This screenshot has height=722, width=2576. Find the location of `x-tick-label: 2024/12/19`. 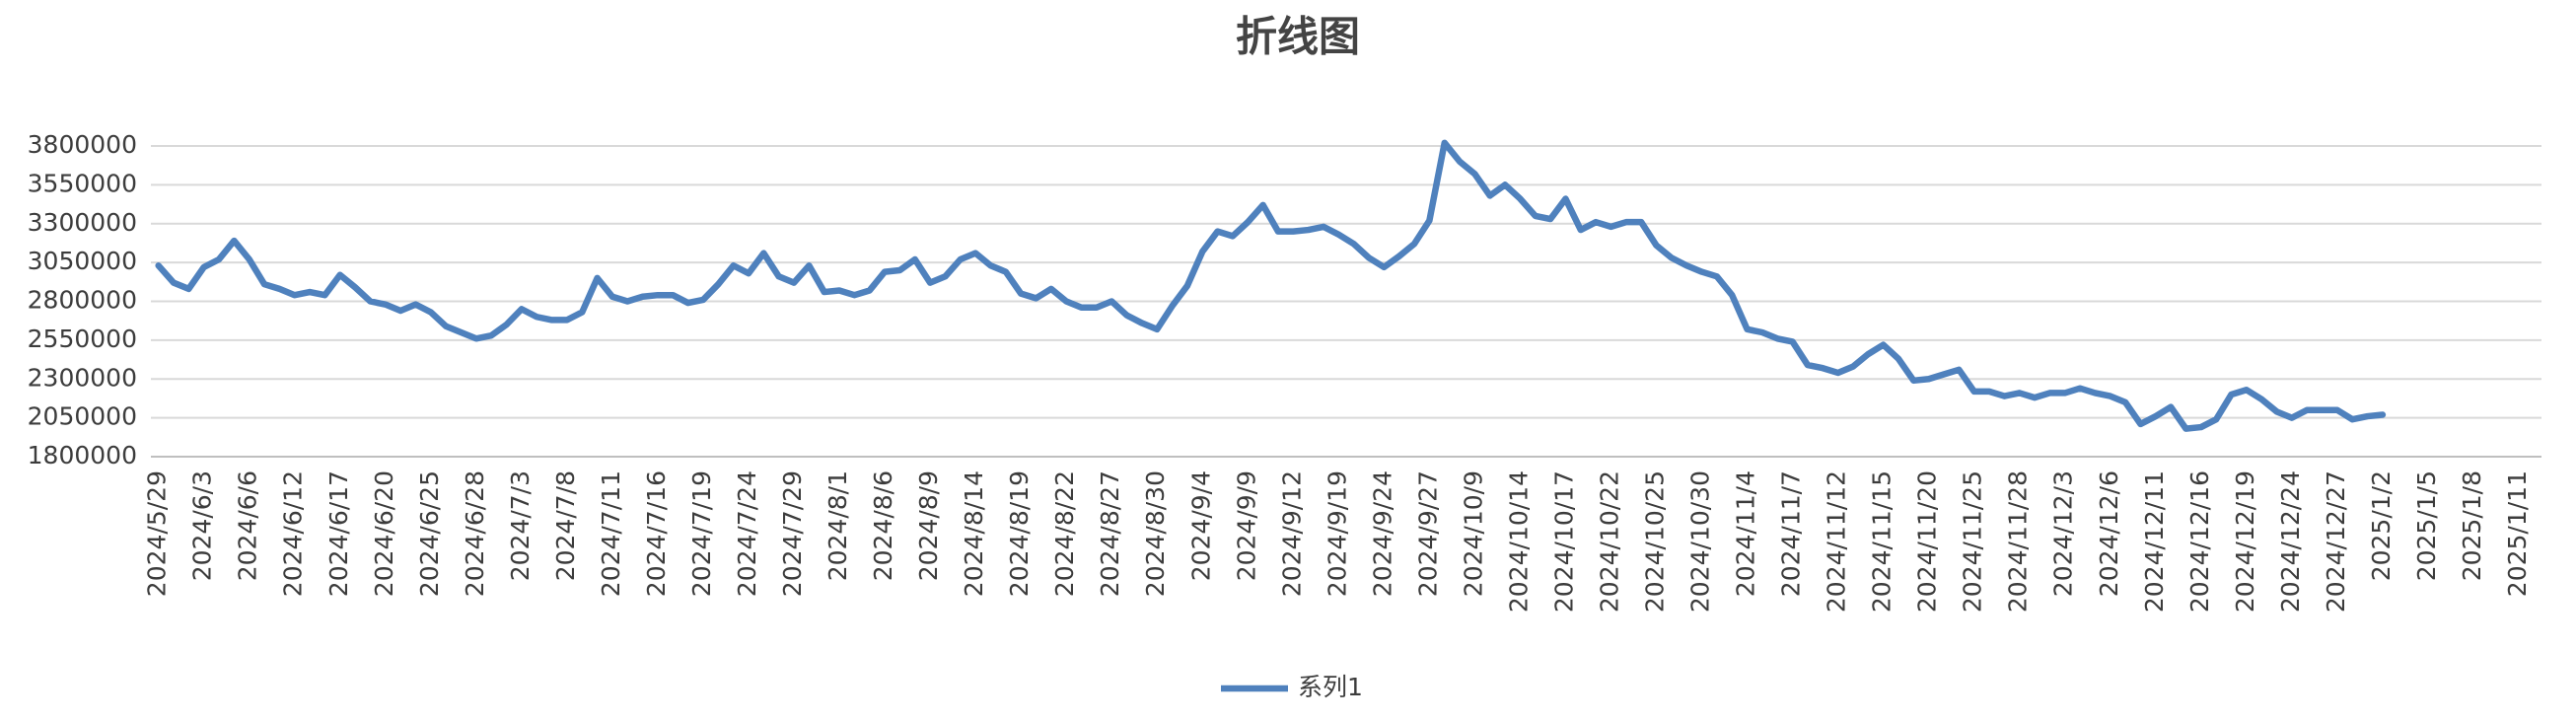

x-tick-label: 2024/12/19 is located at coordinates (2245, 541).